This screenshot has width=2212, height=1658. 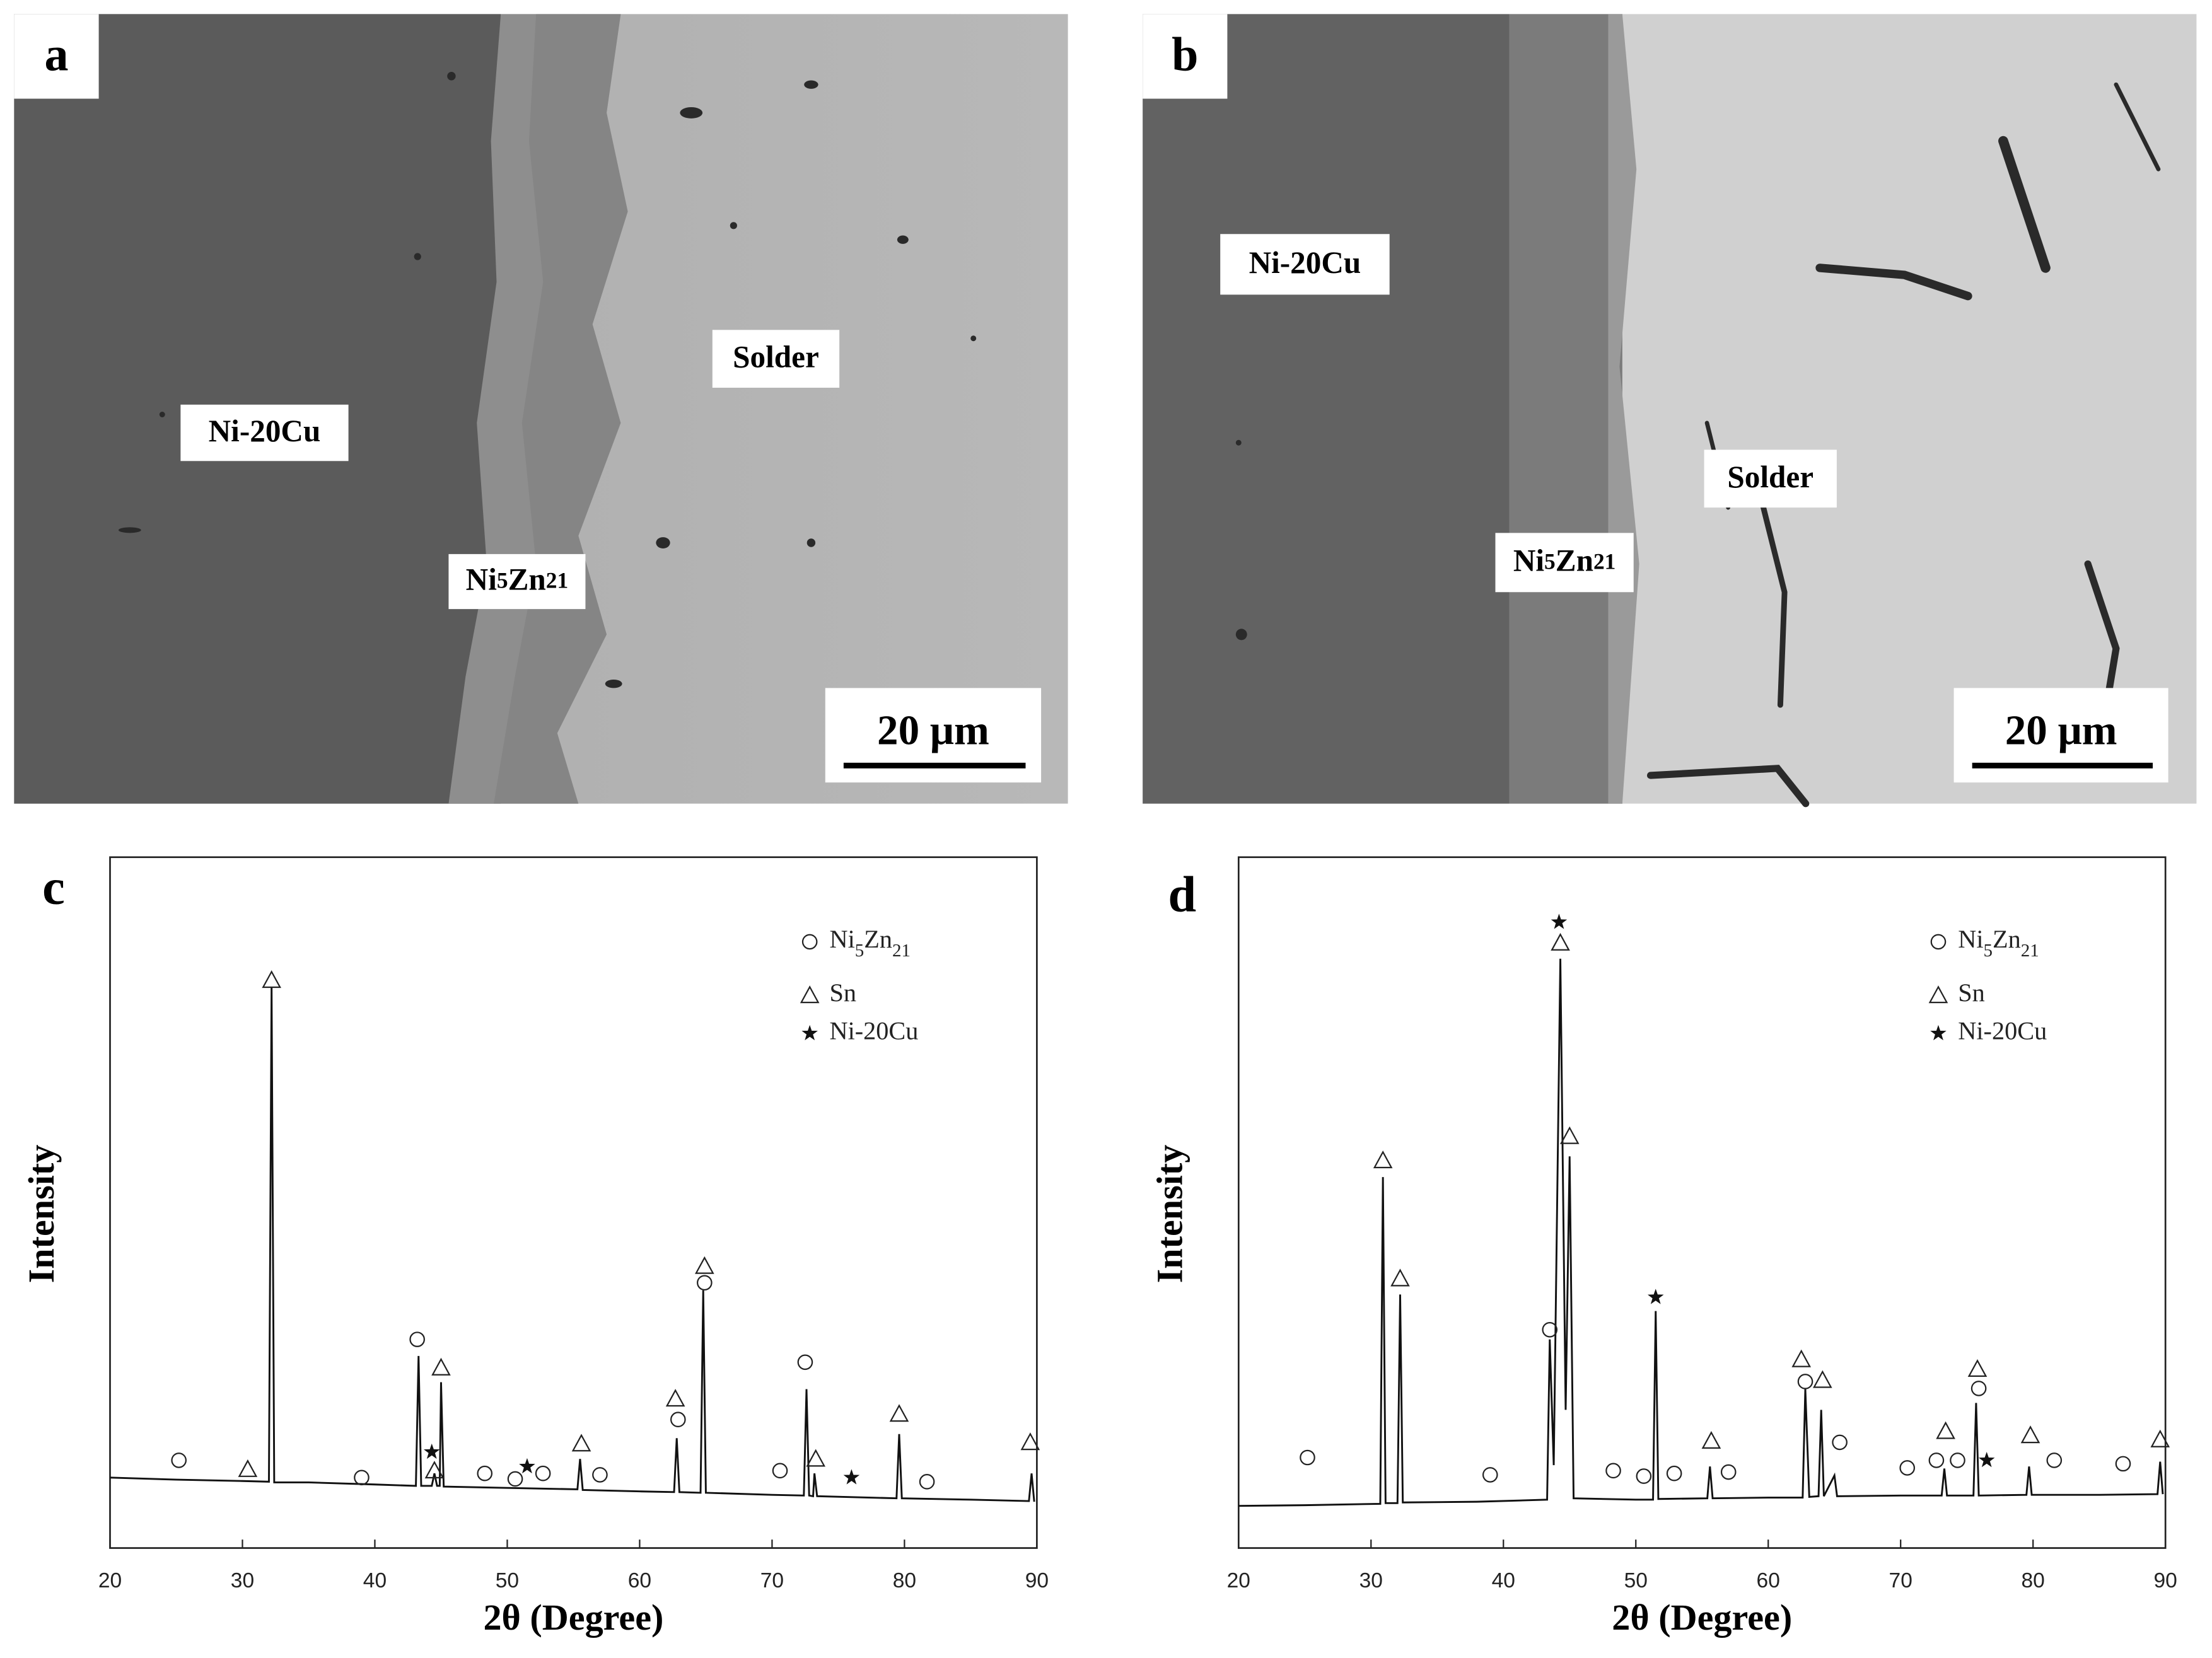 I want to click on x-tick-label: 70, so click(x=1900, y=1580).